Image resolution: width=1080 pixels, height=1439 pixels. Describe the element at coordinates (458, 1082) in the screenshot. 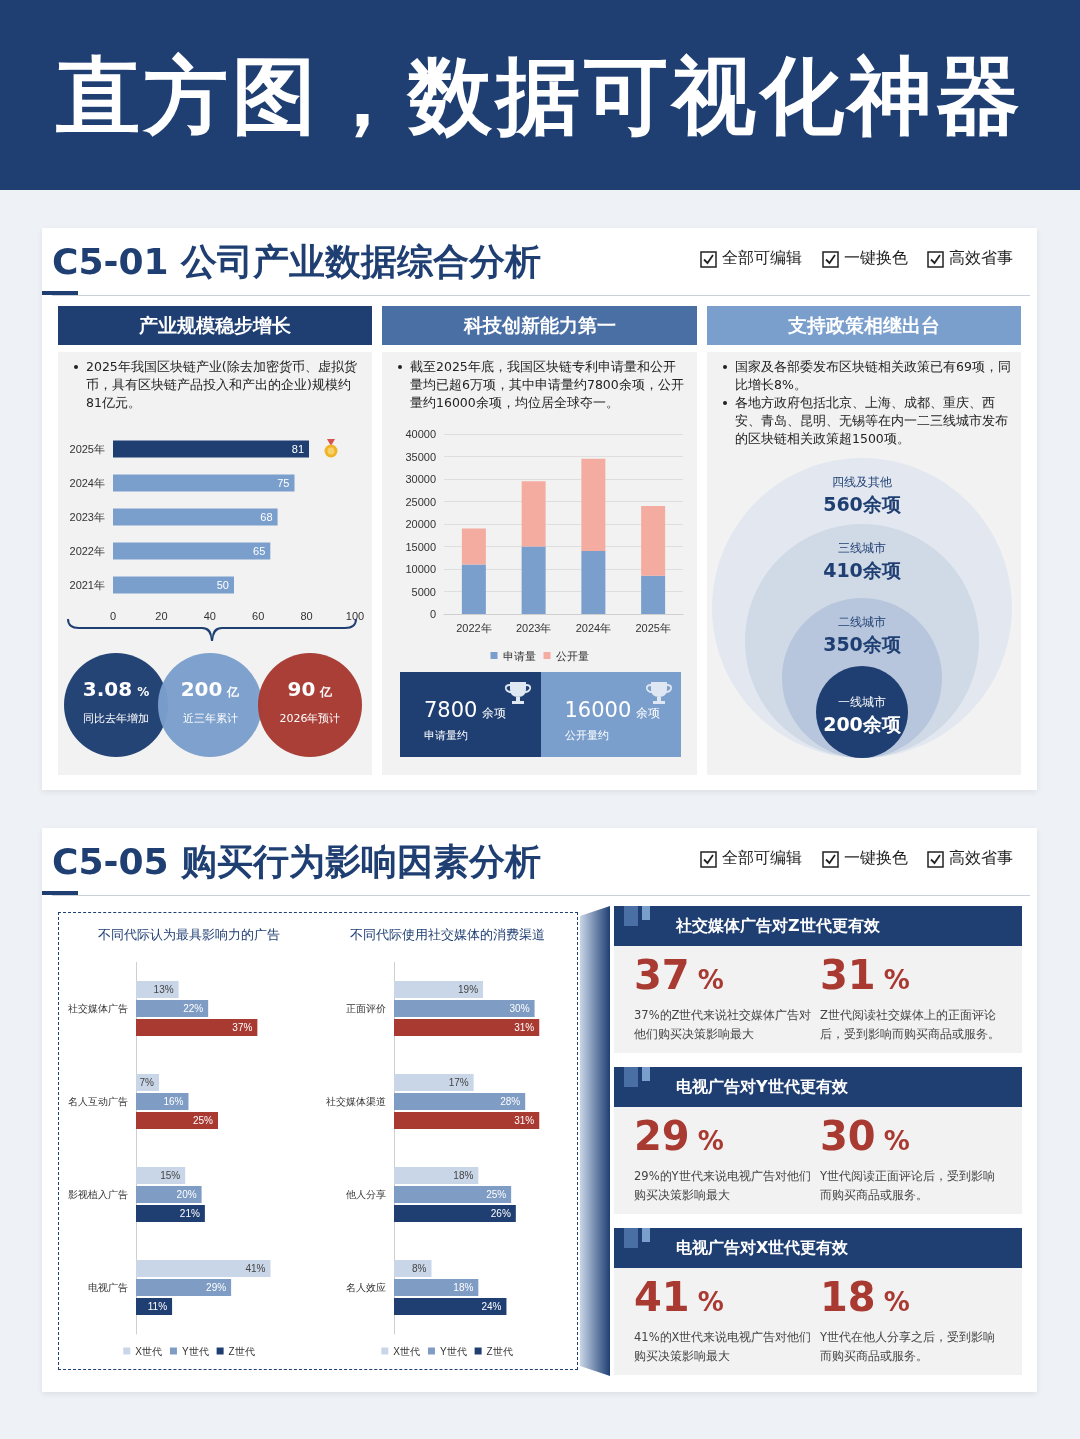

I see `data-label: 17%` at that location.